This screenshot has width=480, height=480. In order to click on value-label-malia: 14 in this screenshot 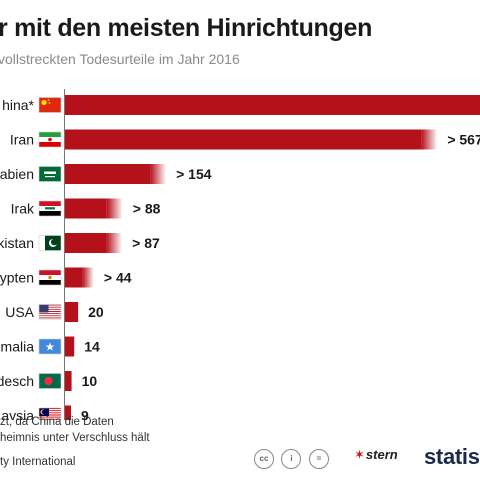, I will do `click(92, 347)`.